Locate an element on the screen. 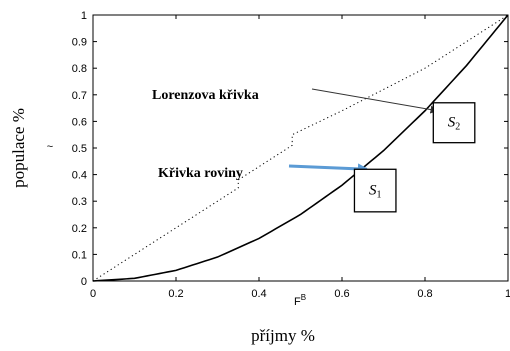 The height and width of the screenshot is (351, 510). x-tick-label: 0.4 is located at coordinates (258, 294).